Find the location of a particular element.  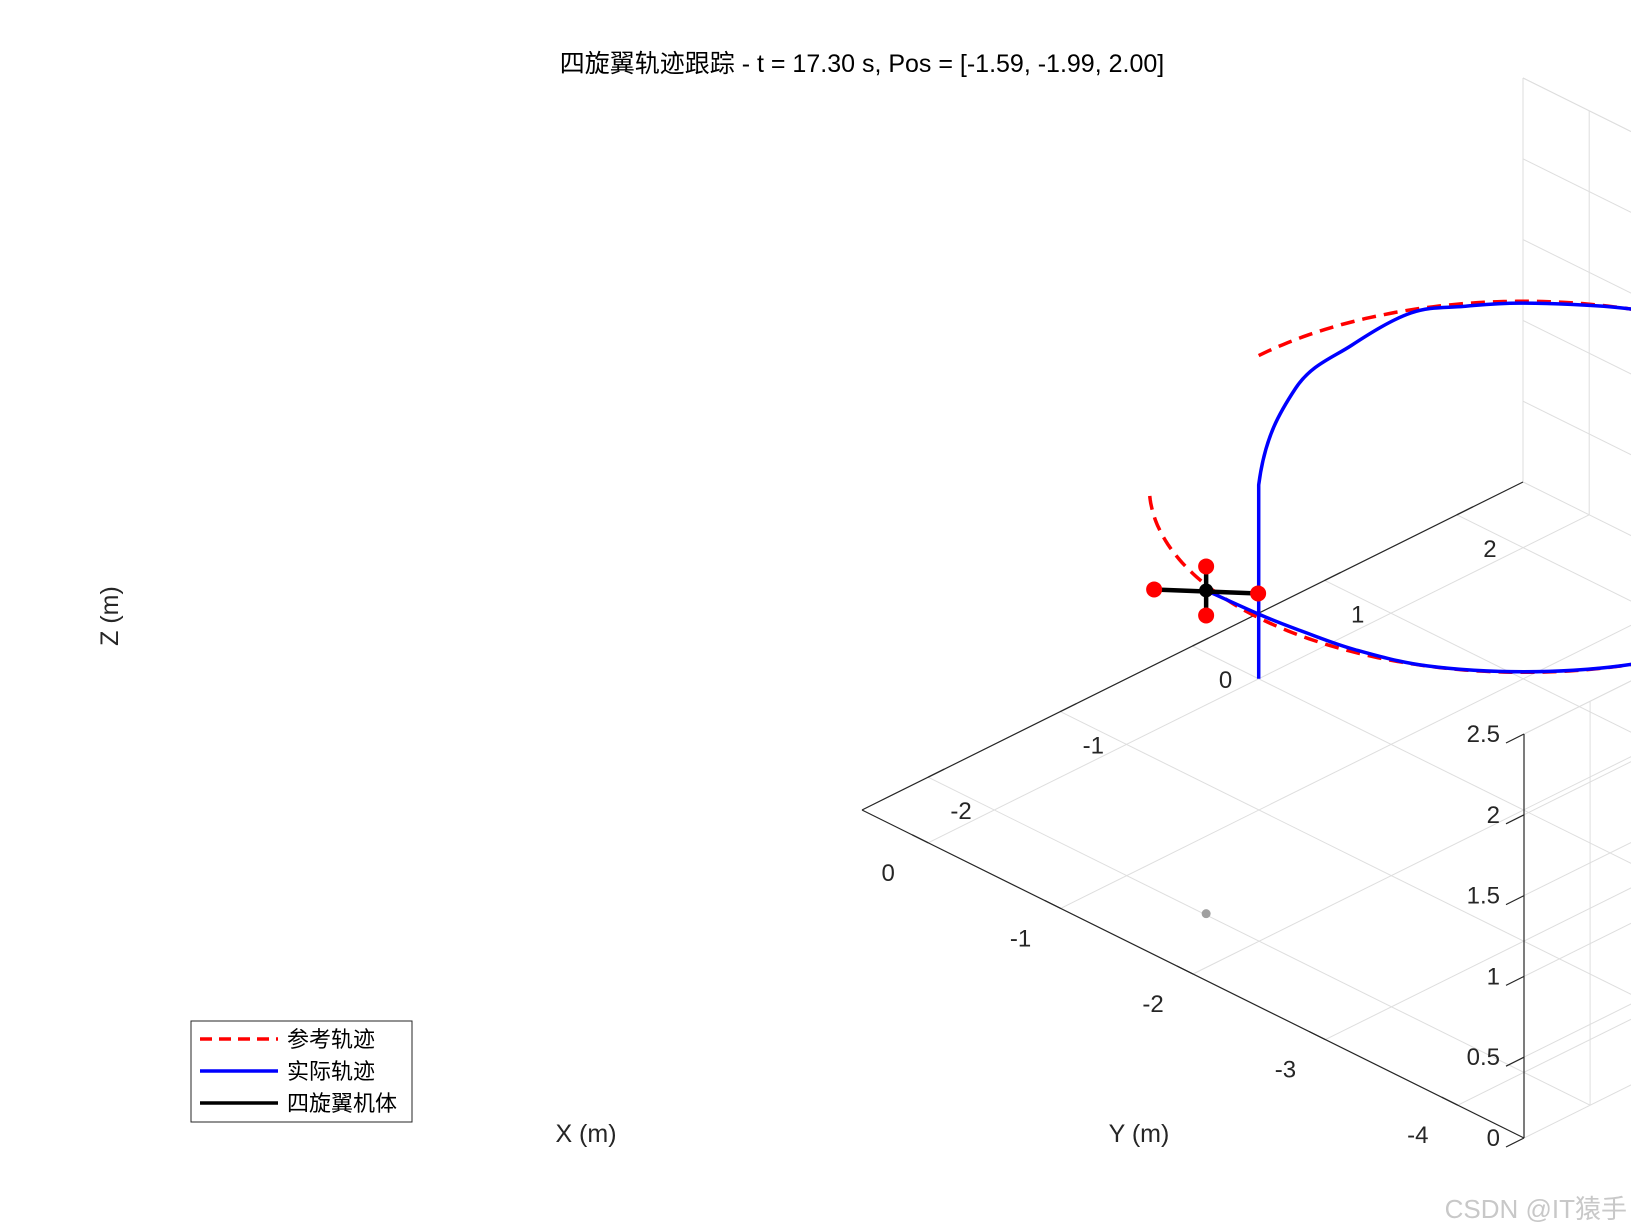

z-axis-label: Z (m) is located at coordinates (110, 616).